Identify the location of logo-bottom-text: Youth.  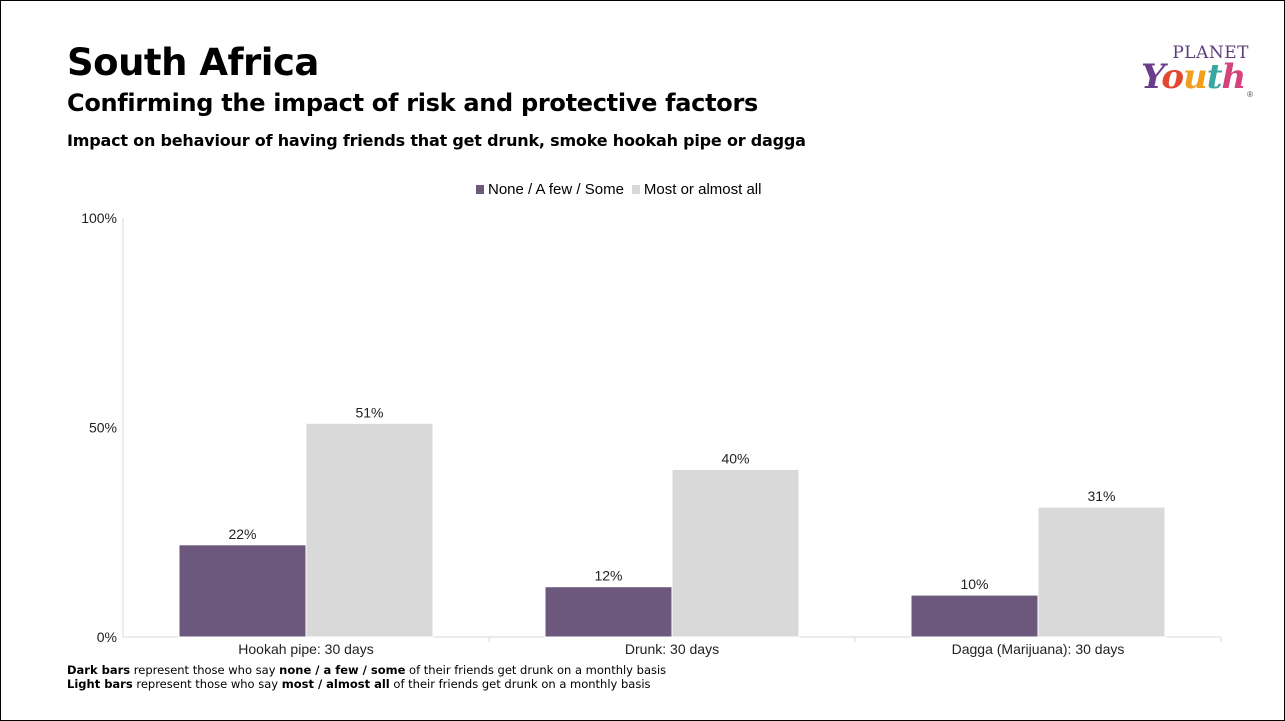
(1193, 77).